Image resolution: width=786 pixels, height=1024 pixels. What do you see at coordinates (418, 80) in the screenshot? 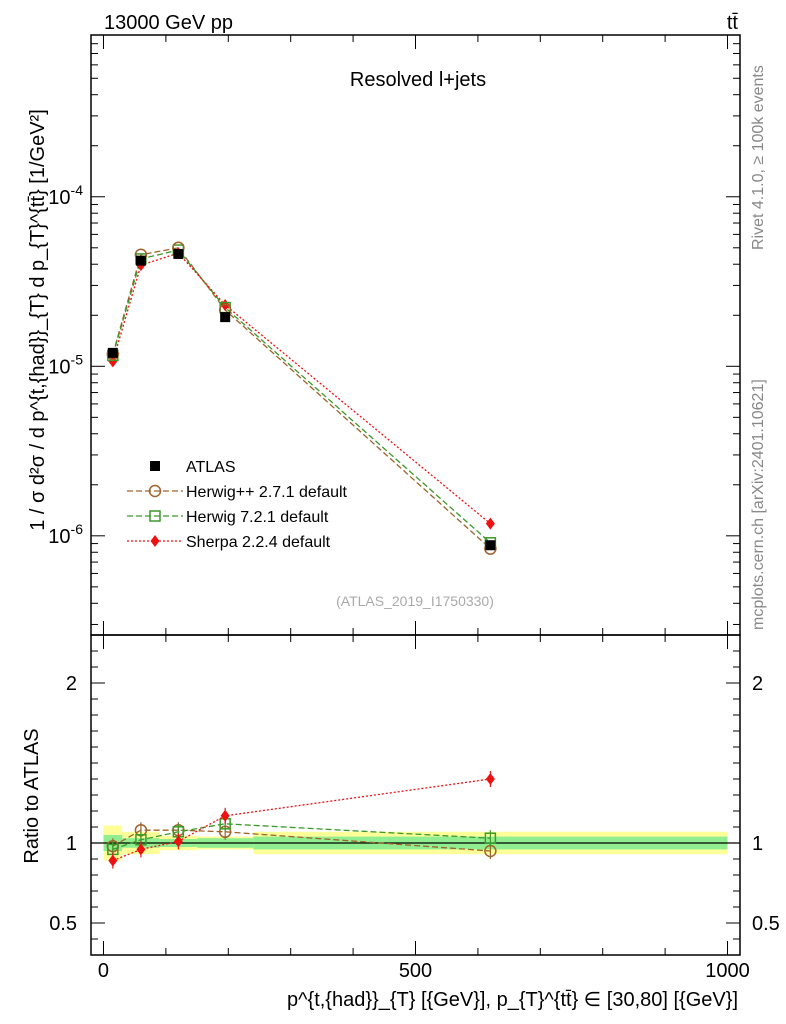
I see `plot-title: Resolved l+jets` at bounding box center [418, 80].